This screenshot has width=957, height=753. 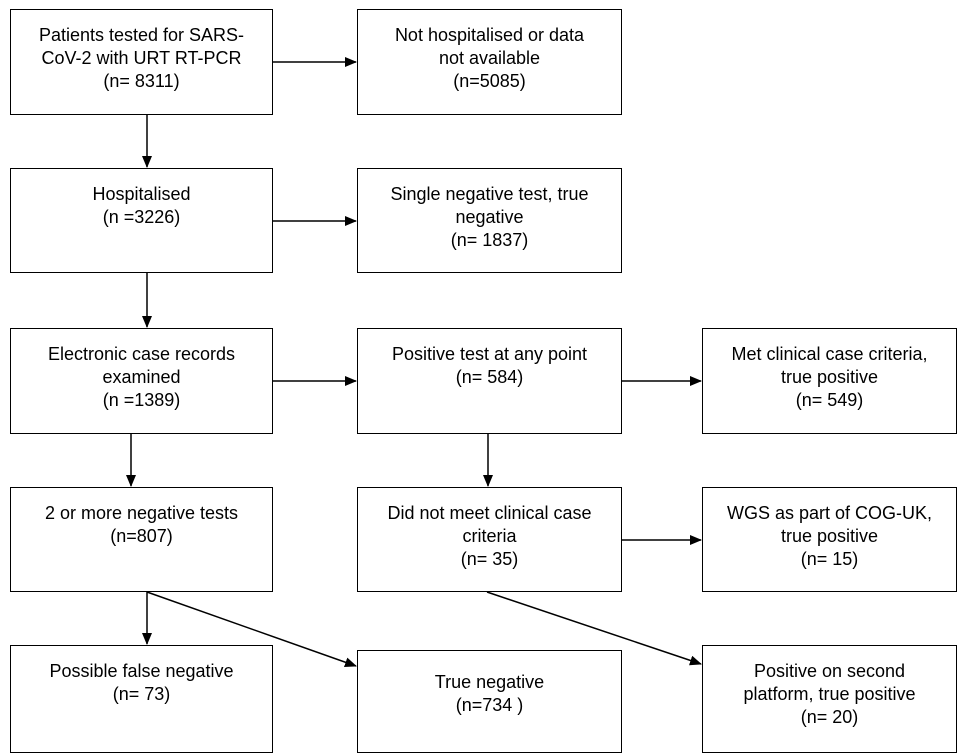 I want to click on box-line: Met clinical case criteria,, so click(x=829, y=354).